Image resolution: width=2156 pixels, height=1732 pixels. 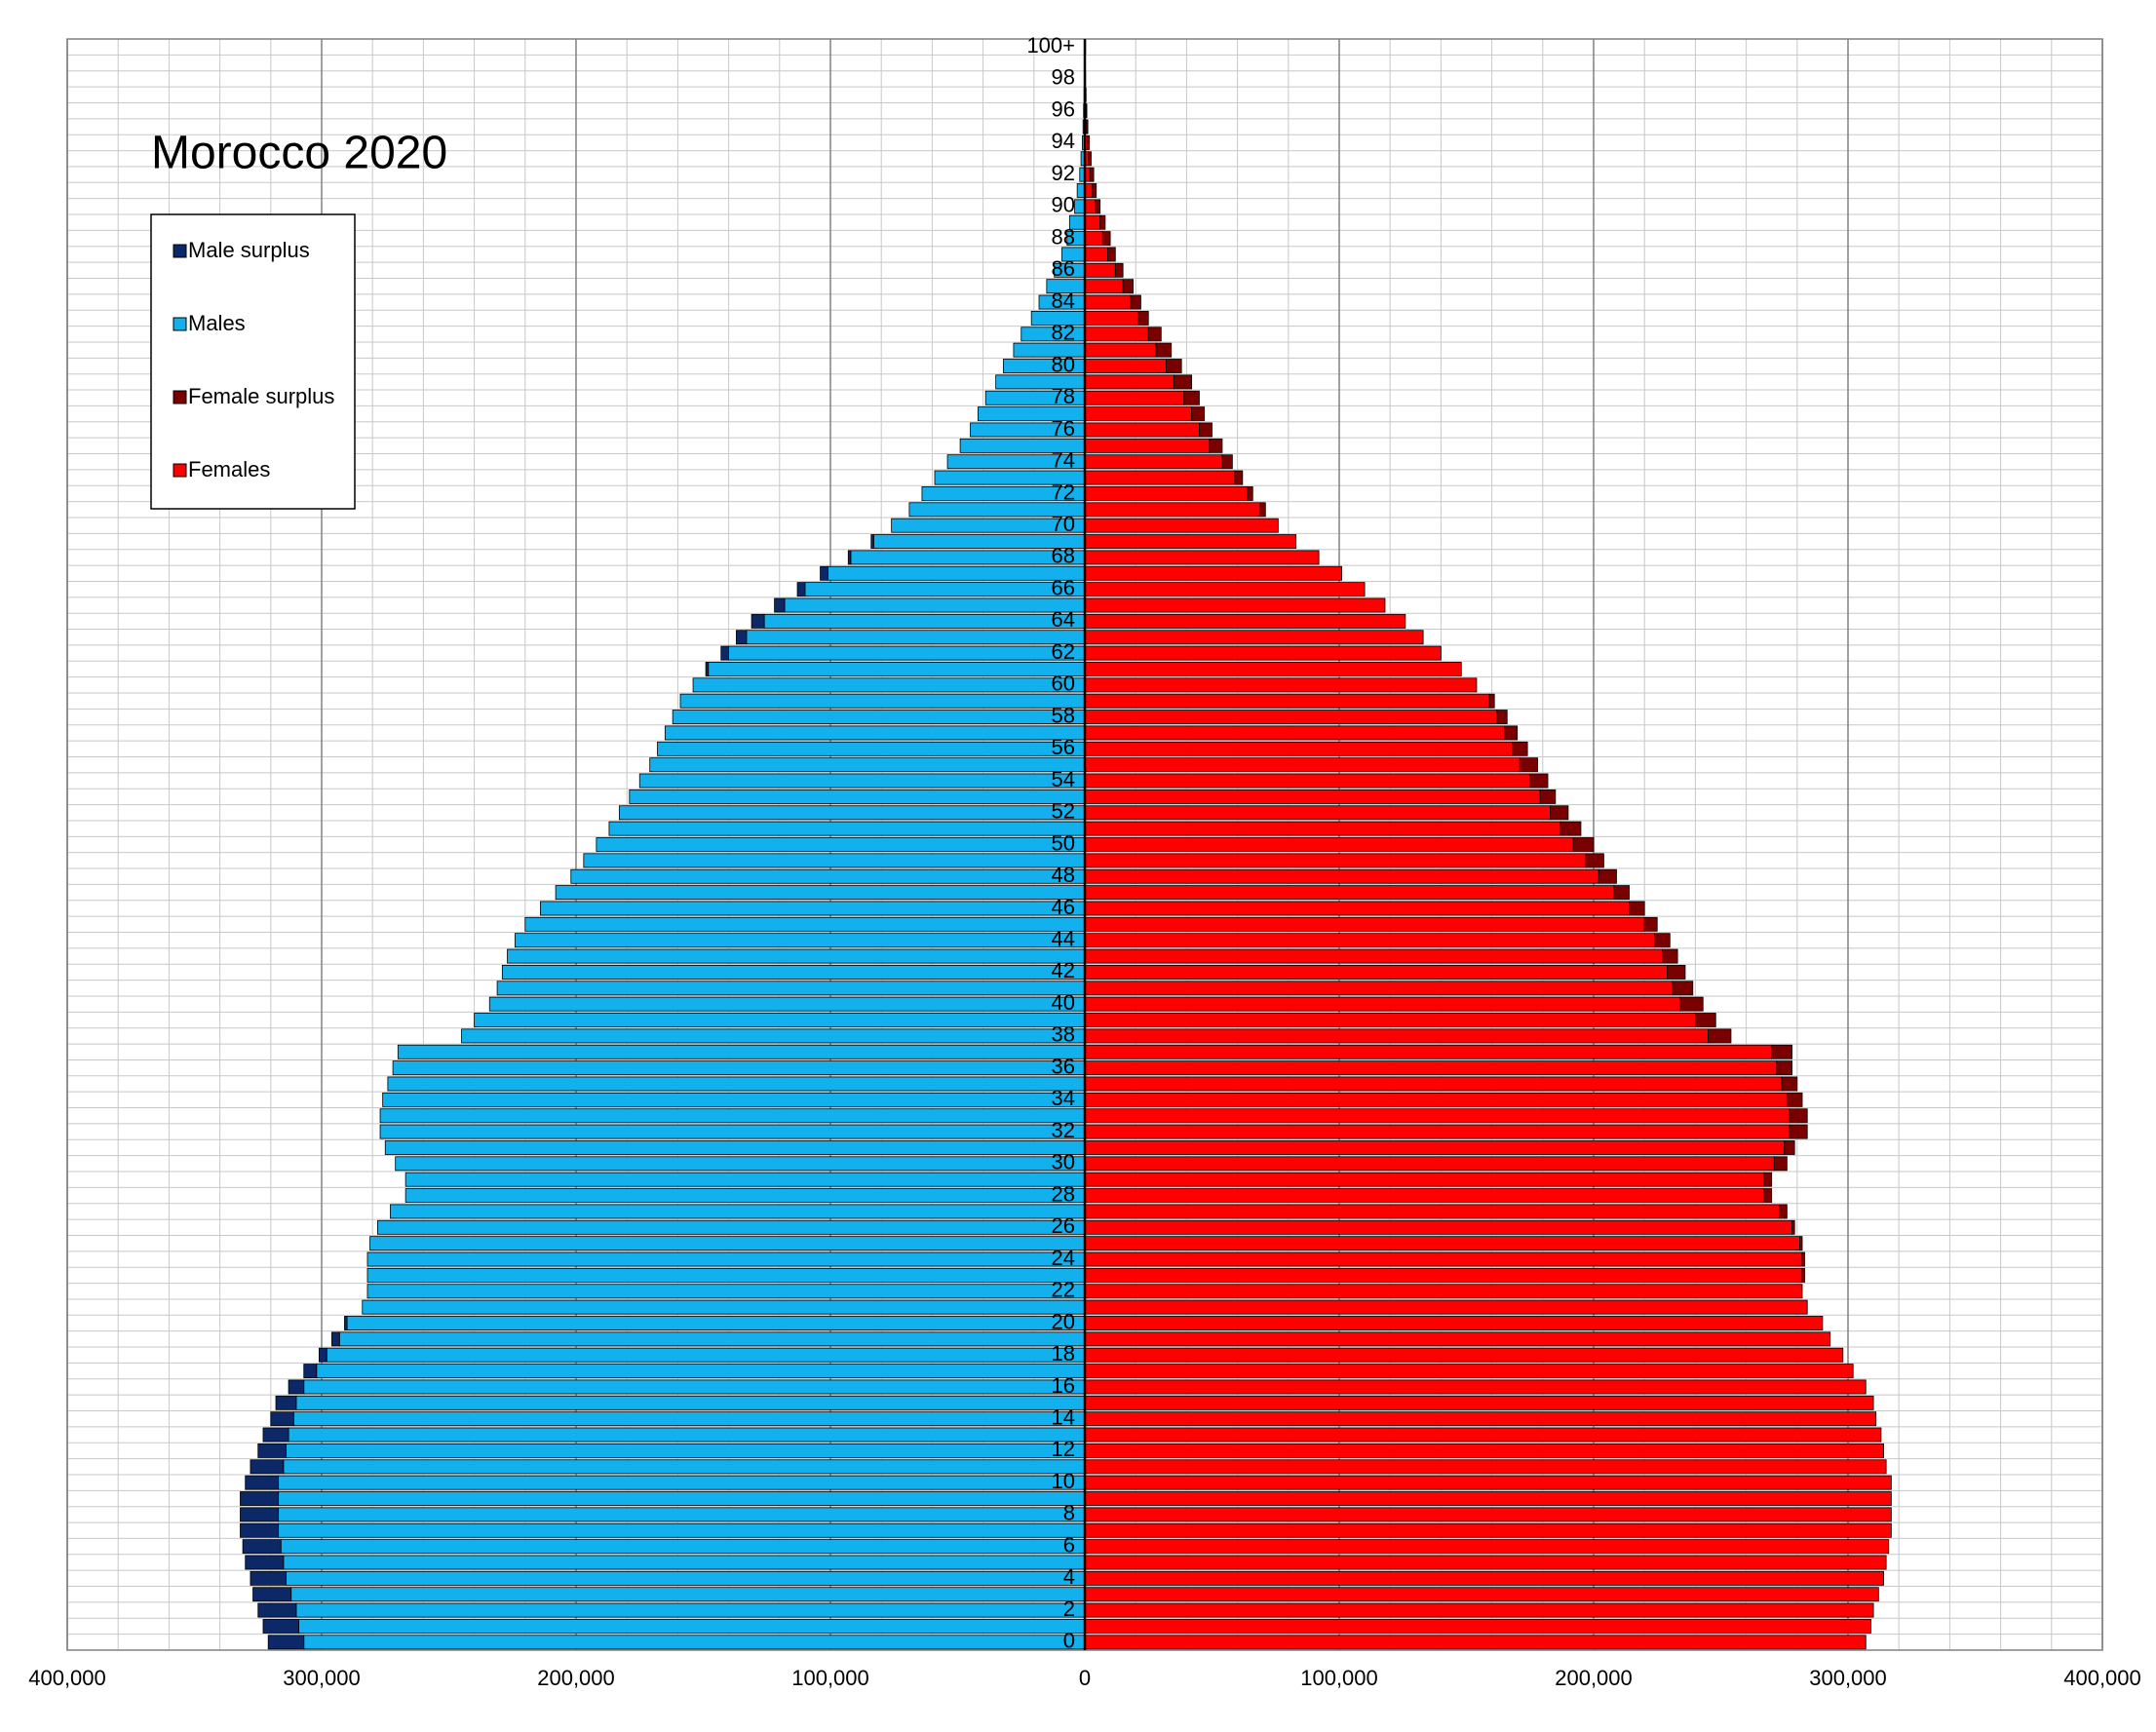 What do you see at coordinates (1063, 364) in the screenshot?
I see `y-tick-label: 80` at bounding box center [1063, 364].